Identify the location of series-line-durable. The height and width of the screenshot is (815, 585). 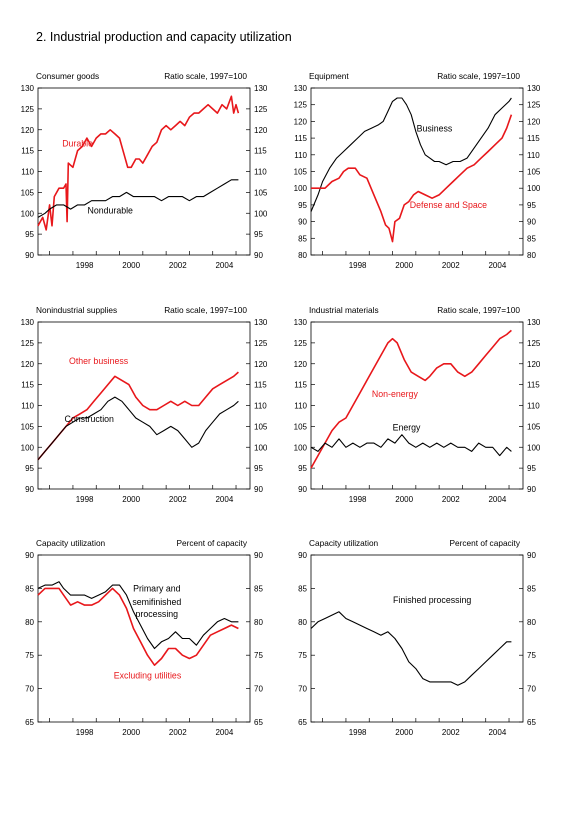
(138, 163).